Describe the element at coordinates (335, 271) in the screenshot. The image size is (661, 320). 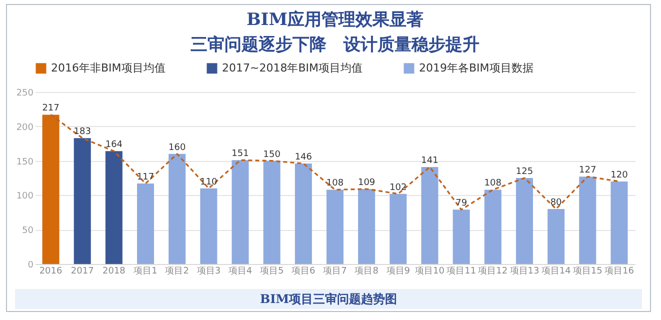
I see `x-tick-label: 项目7` at that location.